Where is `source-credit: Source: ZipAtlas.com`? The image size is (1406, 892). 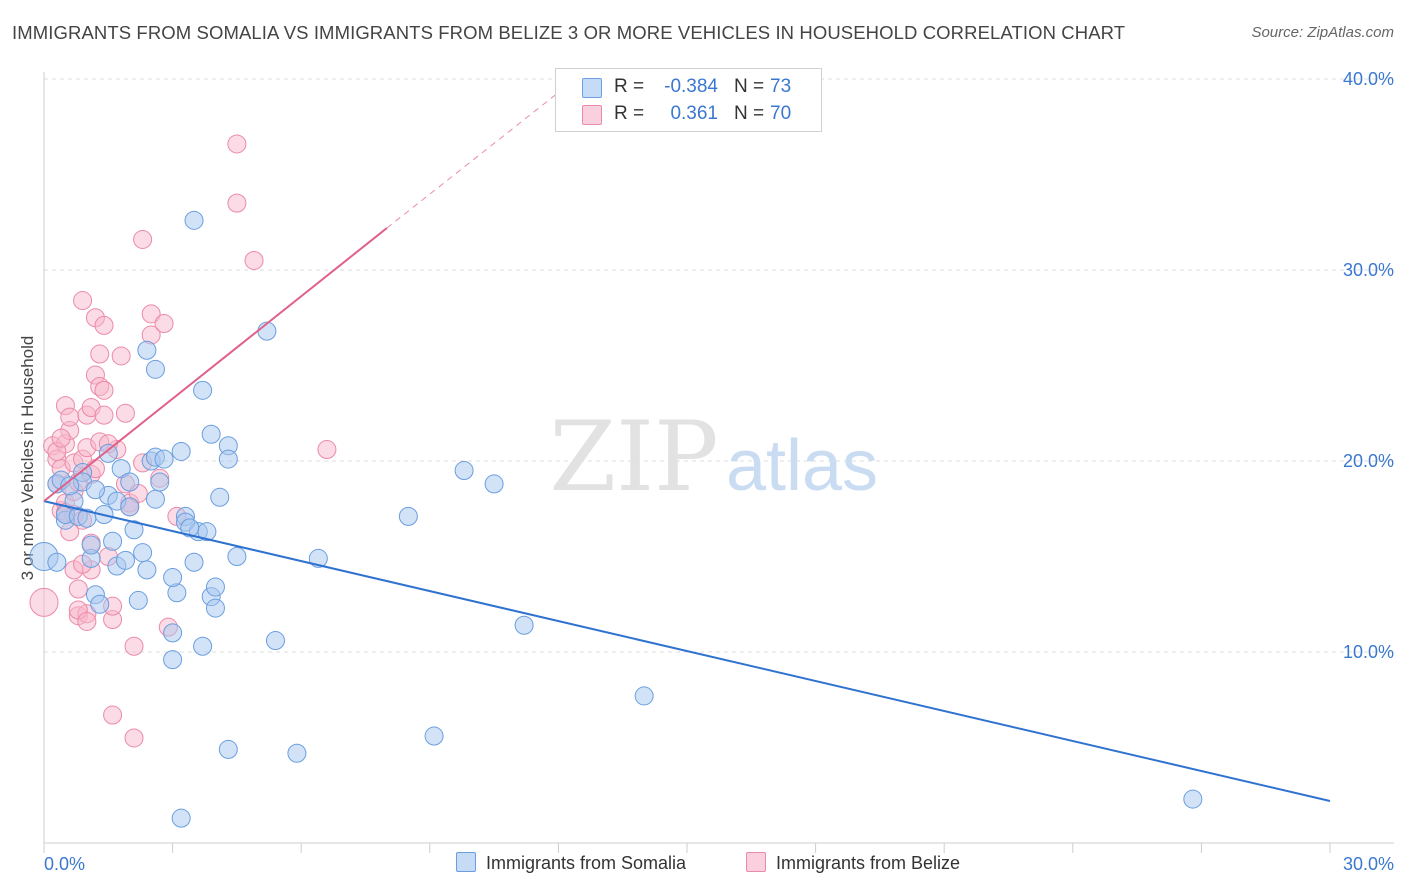
source-credit: Source: ZipAtlas.com is located at coordinates (1322, 32).